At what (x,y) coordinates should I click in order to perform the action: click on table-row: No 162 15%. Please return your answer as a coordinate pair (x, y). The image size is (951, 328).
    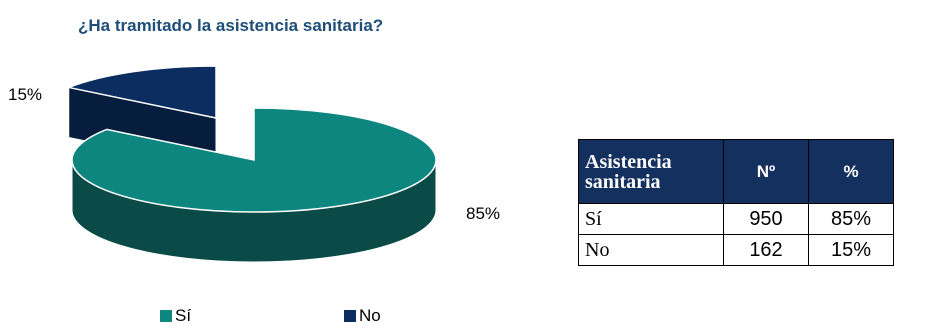
    Looking at the image, I should click on (736, 250).